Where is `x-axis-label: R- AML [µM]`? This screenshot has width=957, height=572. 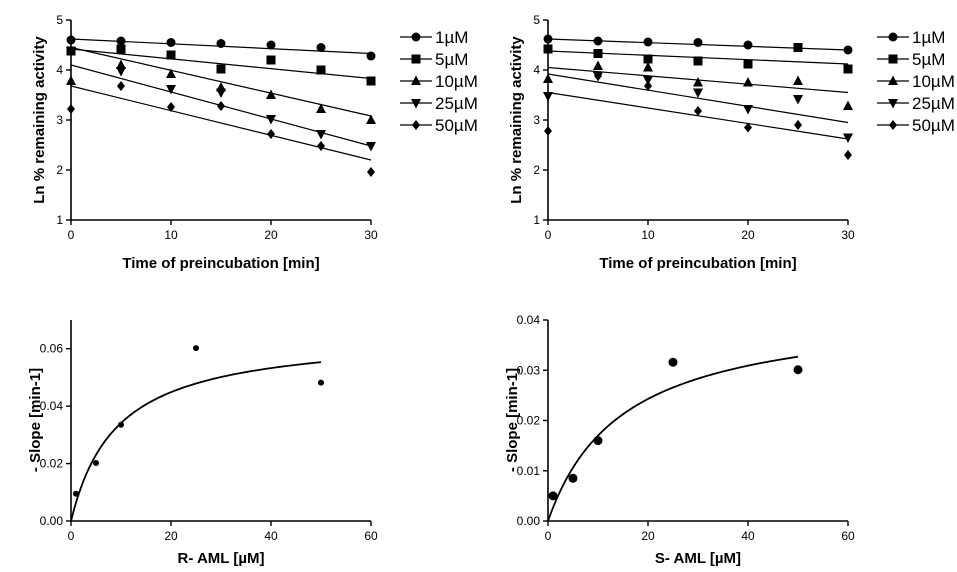 x-axis-label: R- AML [µM] is located at coordinates (221, 558).